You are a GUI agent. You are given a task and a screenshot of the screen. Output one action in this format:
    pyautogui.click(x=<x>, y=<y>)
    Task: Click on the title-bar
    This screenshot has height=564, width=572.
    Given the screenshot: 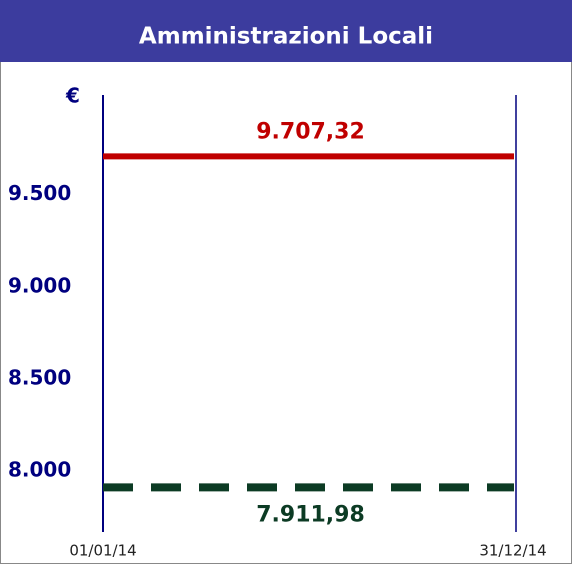 What is the action you would take?
    pyautogui.click(x=286, y=31)
    